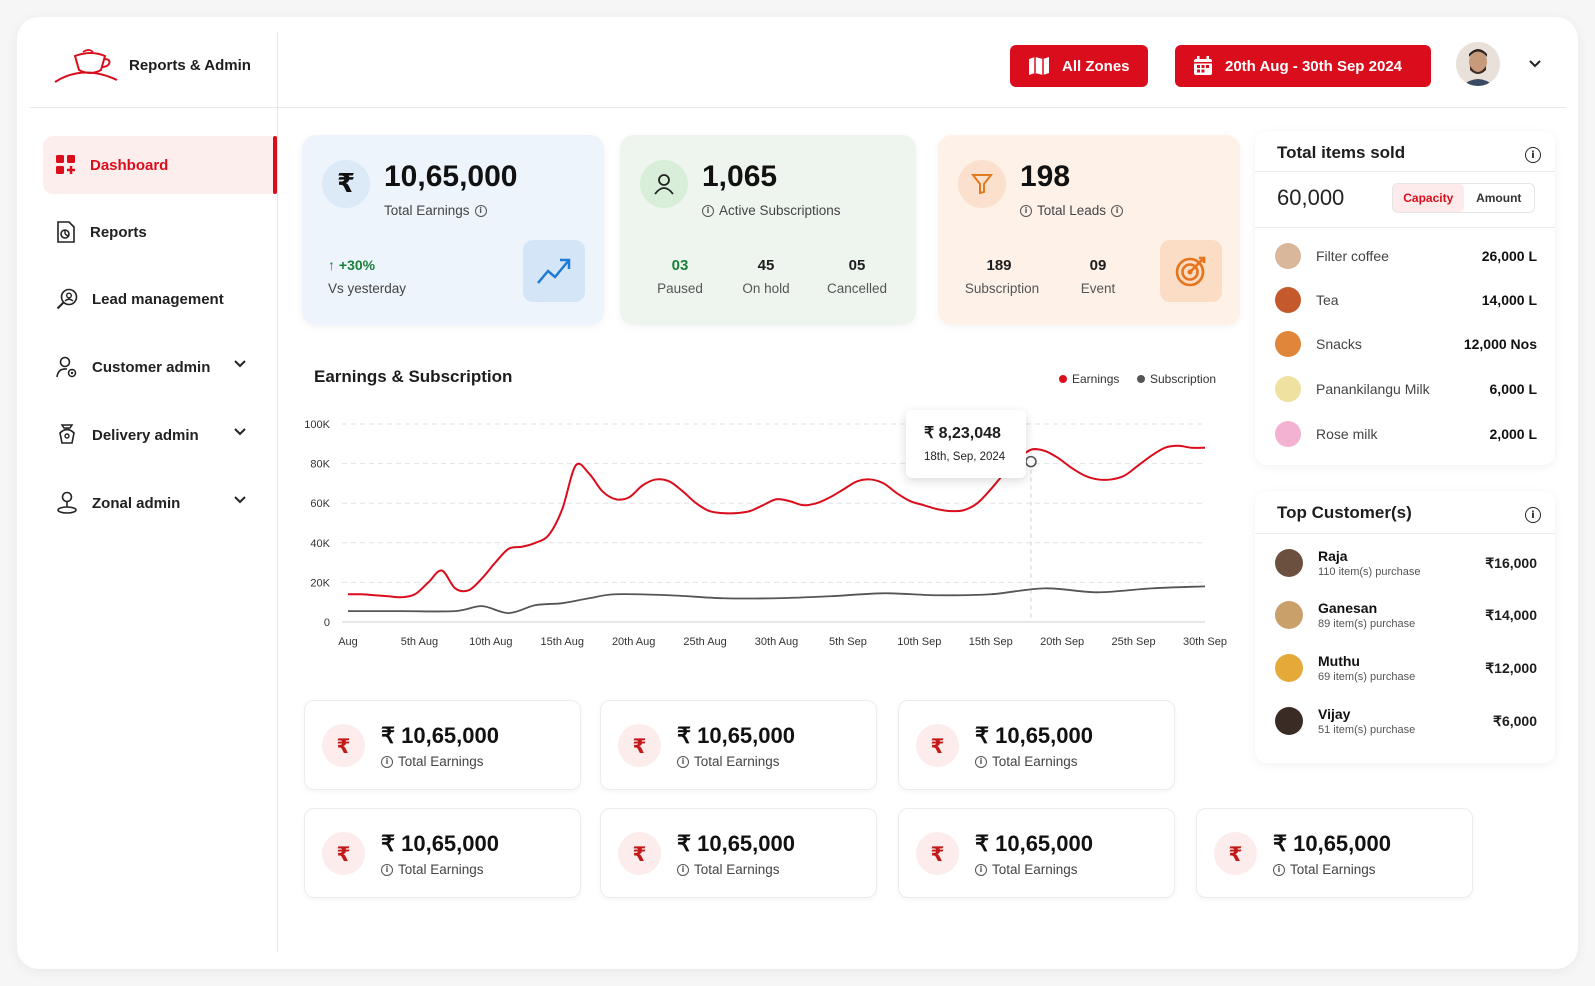 The height and width of the screenshot is (986, 1595). I want to click on tooltip-date: 18th, Sep, 2024, so click(965, 457).